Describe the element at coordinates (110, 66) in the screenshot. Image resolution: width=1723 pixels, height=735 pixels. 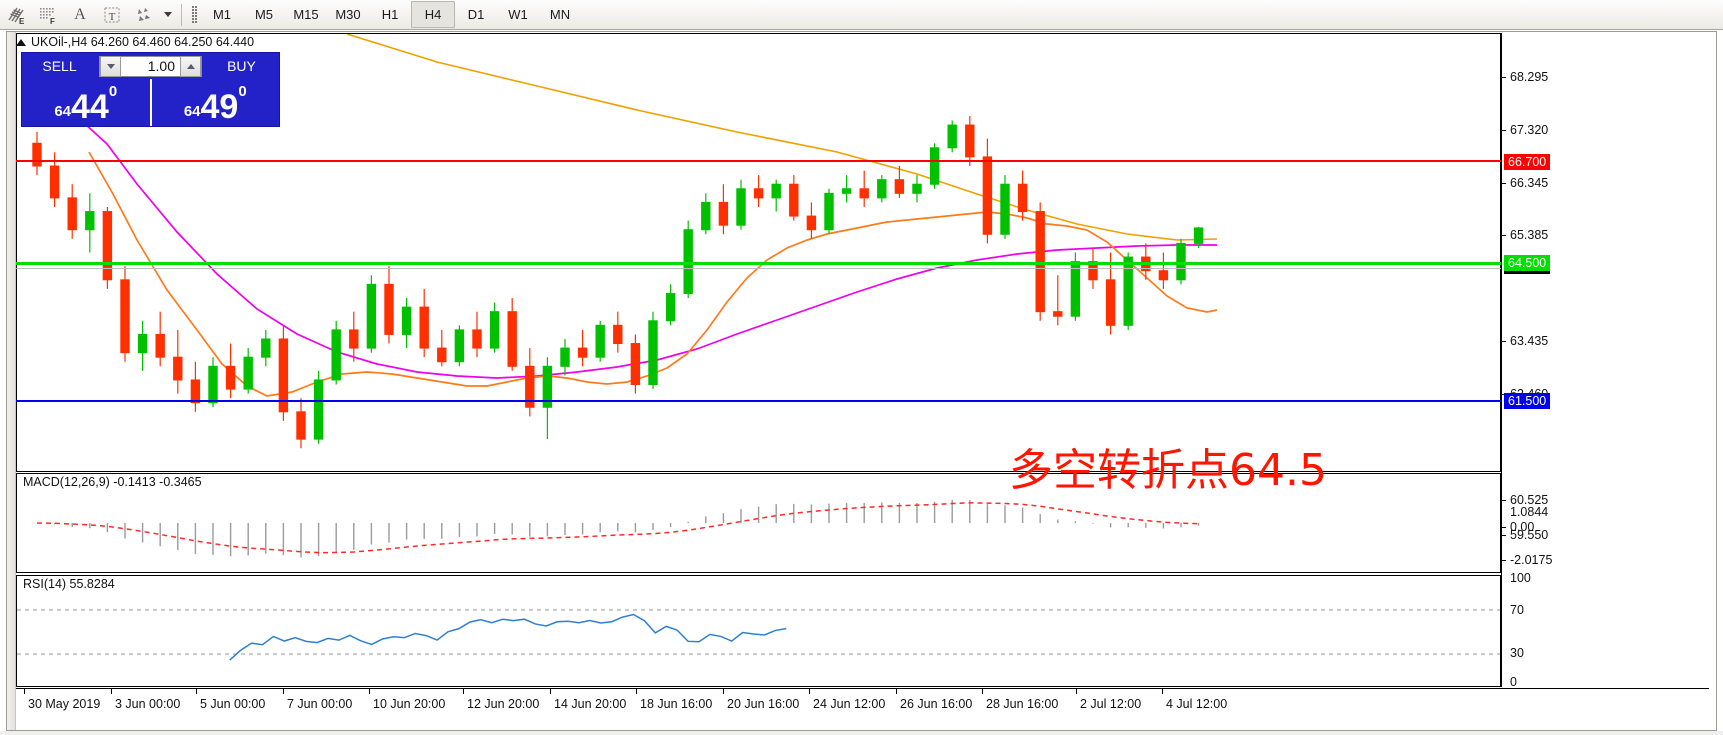
I see `volume-decrease-button` at that location.